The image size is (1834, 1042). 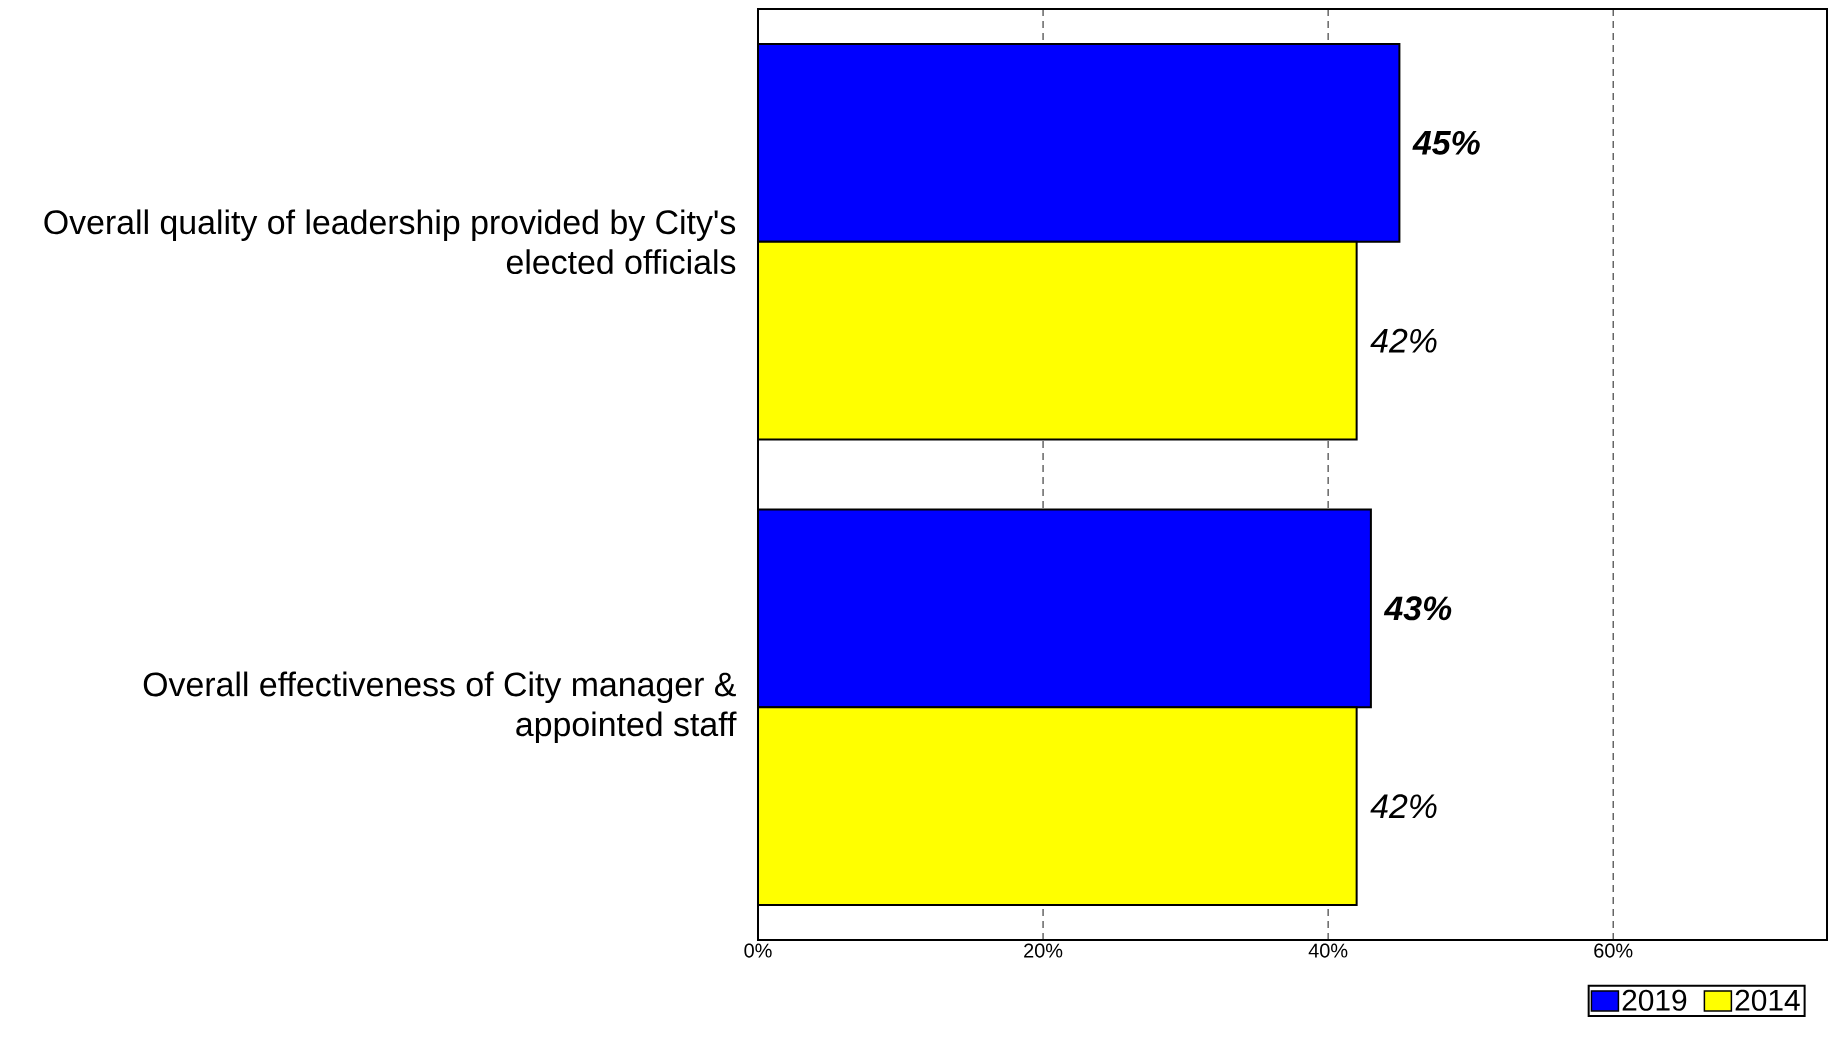 What do you see at coordinates (1767, 1000) in the screenshot?
I see `legend-label: 2014` at bounding box center [1767, 1000].